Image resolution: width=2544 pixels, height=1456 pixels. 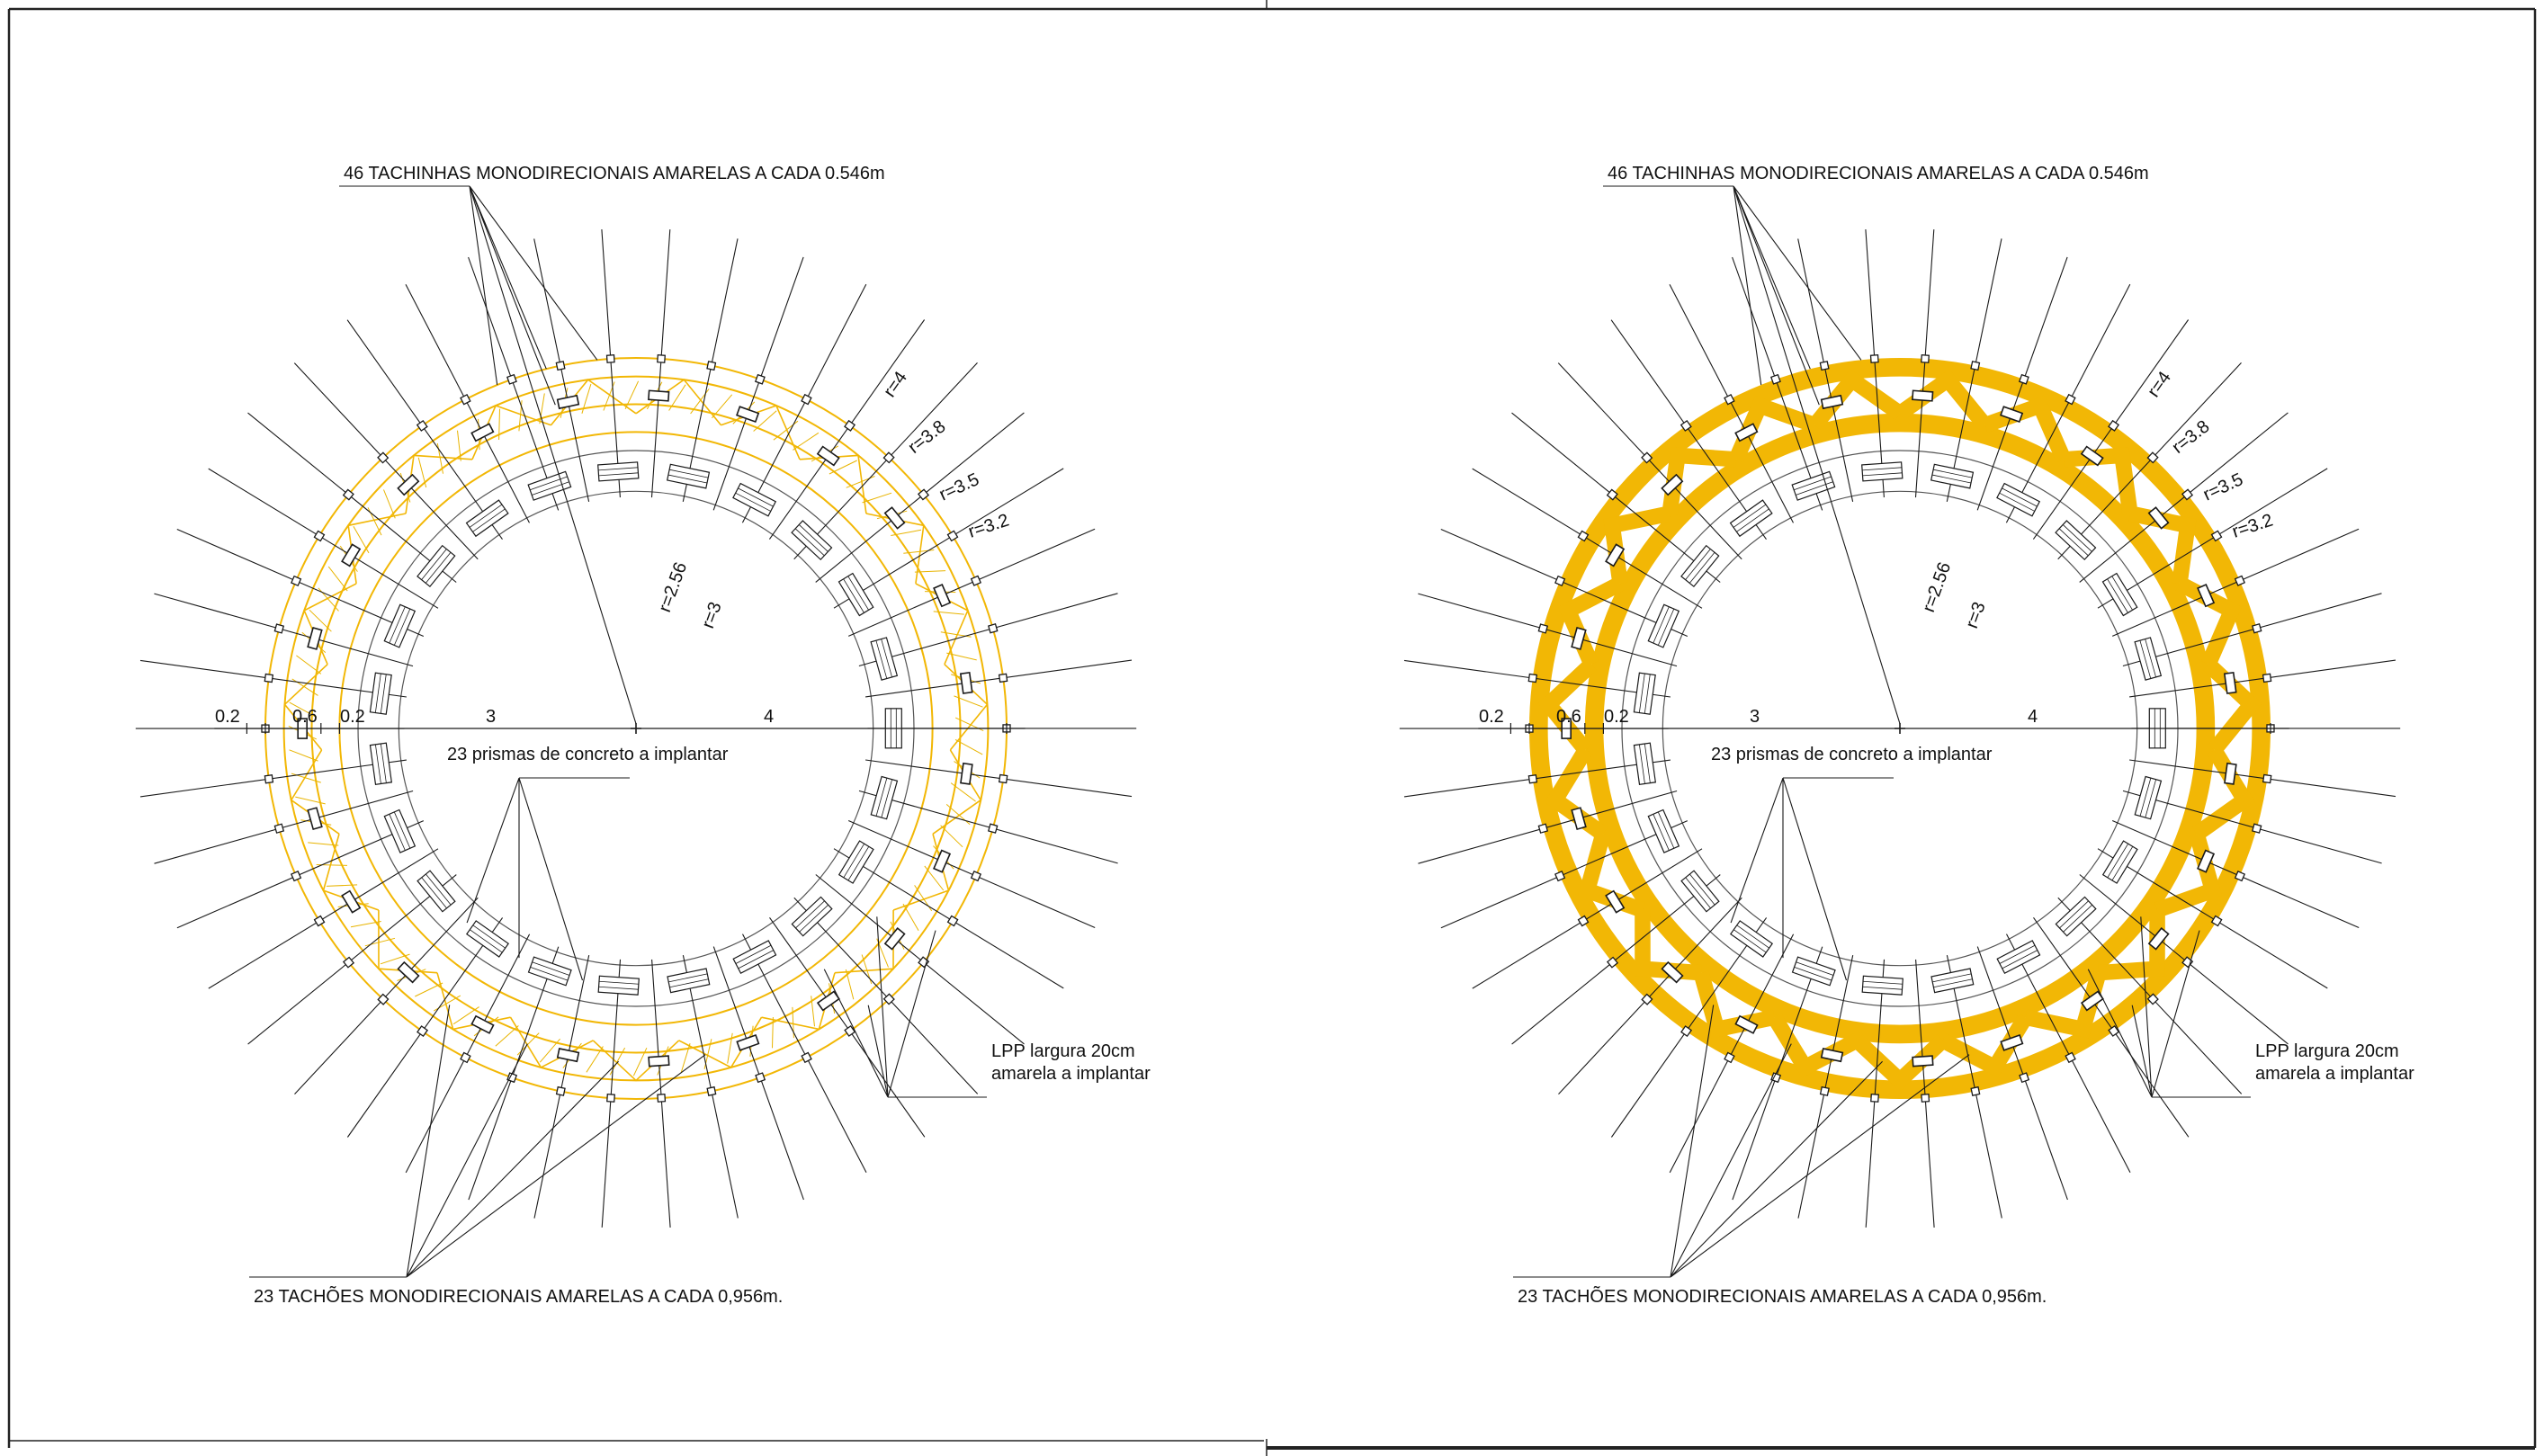 I want to click on dim-4: 4, so click(x=769, y=717).